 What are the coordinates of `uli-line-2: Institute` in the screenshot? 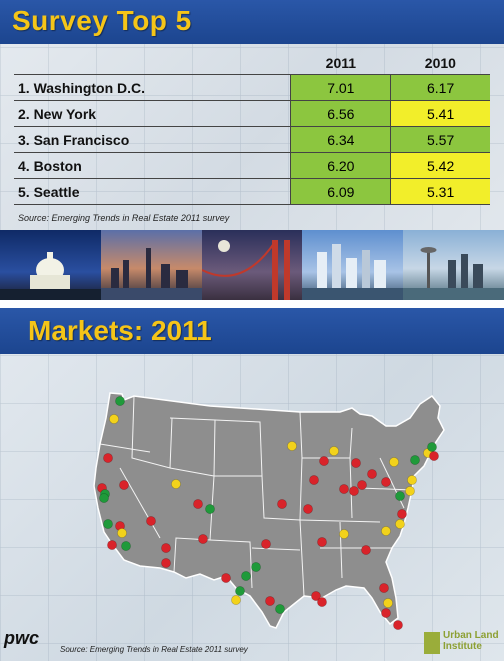 It's located at (462, 646).